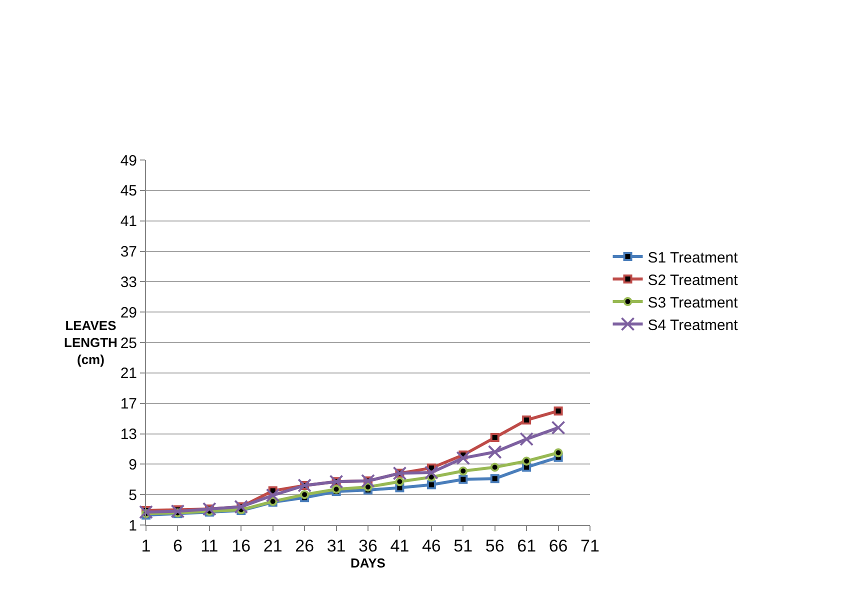 Image resolution: width=862 pixels, height=595 pixels. What do you see at coordinates (209, 546) in the screenshot?
I see `x-tick-label: 11` at bounding box center [209, 546].